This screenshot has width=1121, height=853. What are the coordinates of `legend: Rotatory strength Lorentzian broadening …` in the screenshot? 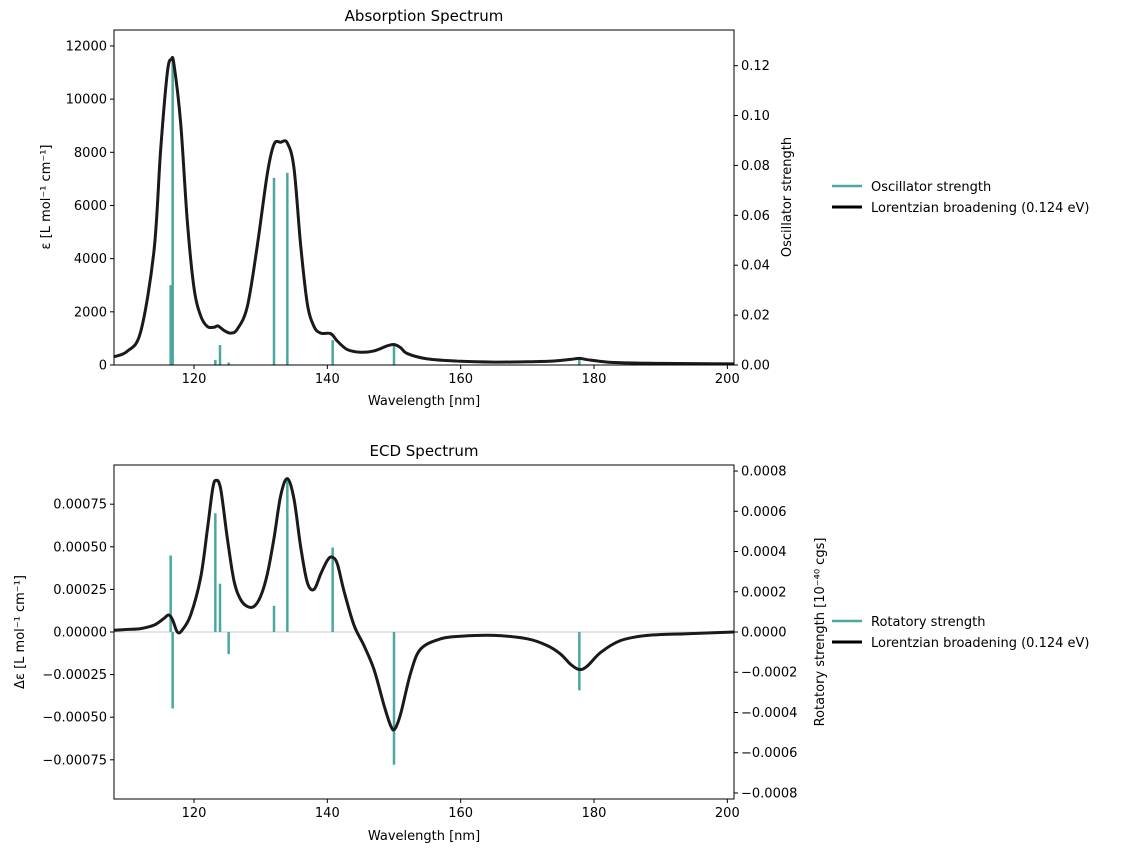 It's located at (960, 633).